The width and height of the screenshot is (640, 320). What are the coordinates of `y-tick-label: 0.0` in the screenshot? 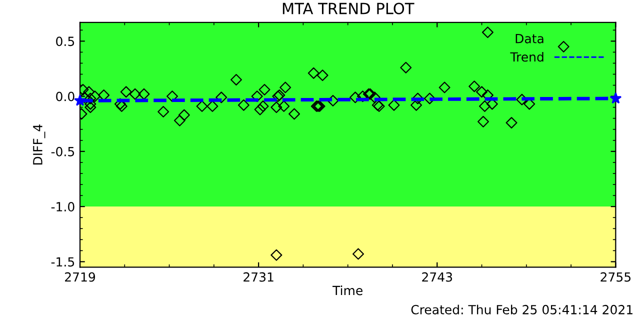 It's located at (65, 97).